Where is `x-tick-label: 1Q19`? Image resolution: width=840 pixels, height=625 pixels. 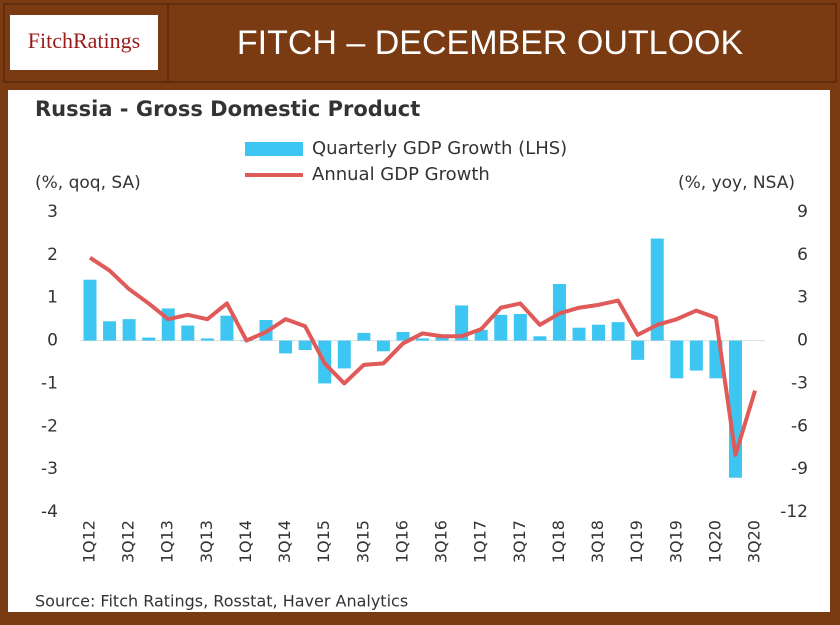
x-tick-label: 1Q19 is located at coordinates (636, 541).